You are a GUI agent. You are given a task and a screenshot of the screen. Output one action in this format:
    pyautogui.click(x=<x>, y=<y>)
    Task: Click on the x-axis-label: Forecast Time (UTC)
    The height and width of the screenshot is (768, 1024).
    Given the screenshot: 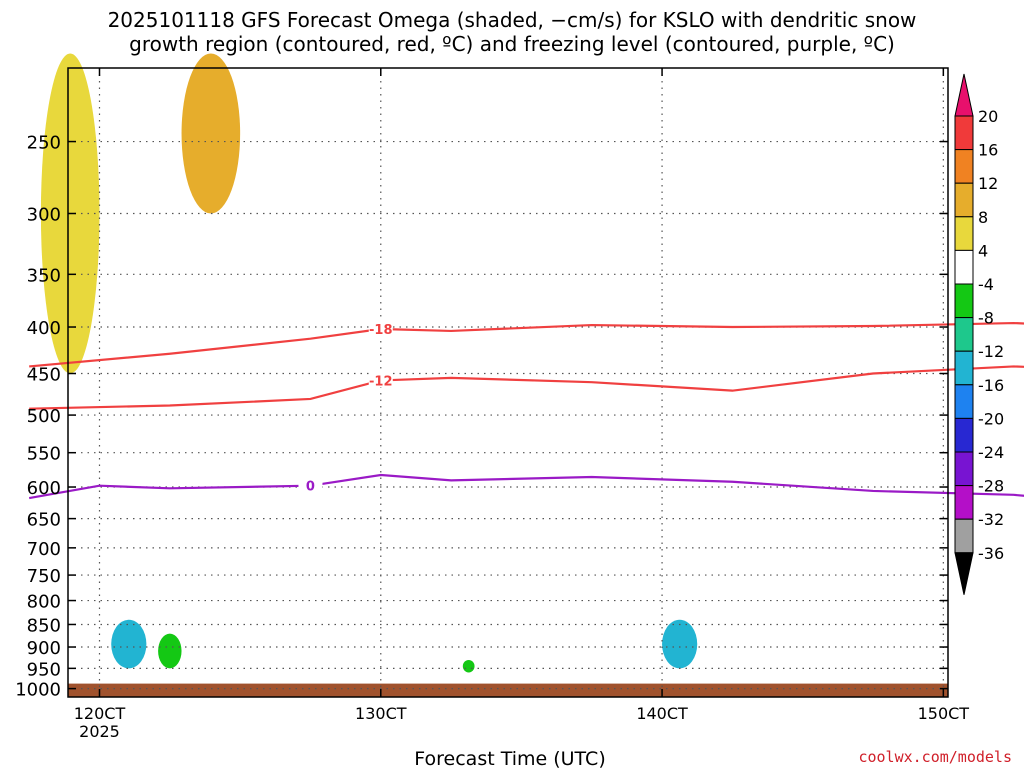 What is the action you would take?
    pyautogui.click(x=509, y=758)
    